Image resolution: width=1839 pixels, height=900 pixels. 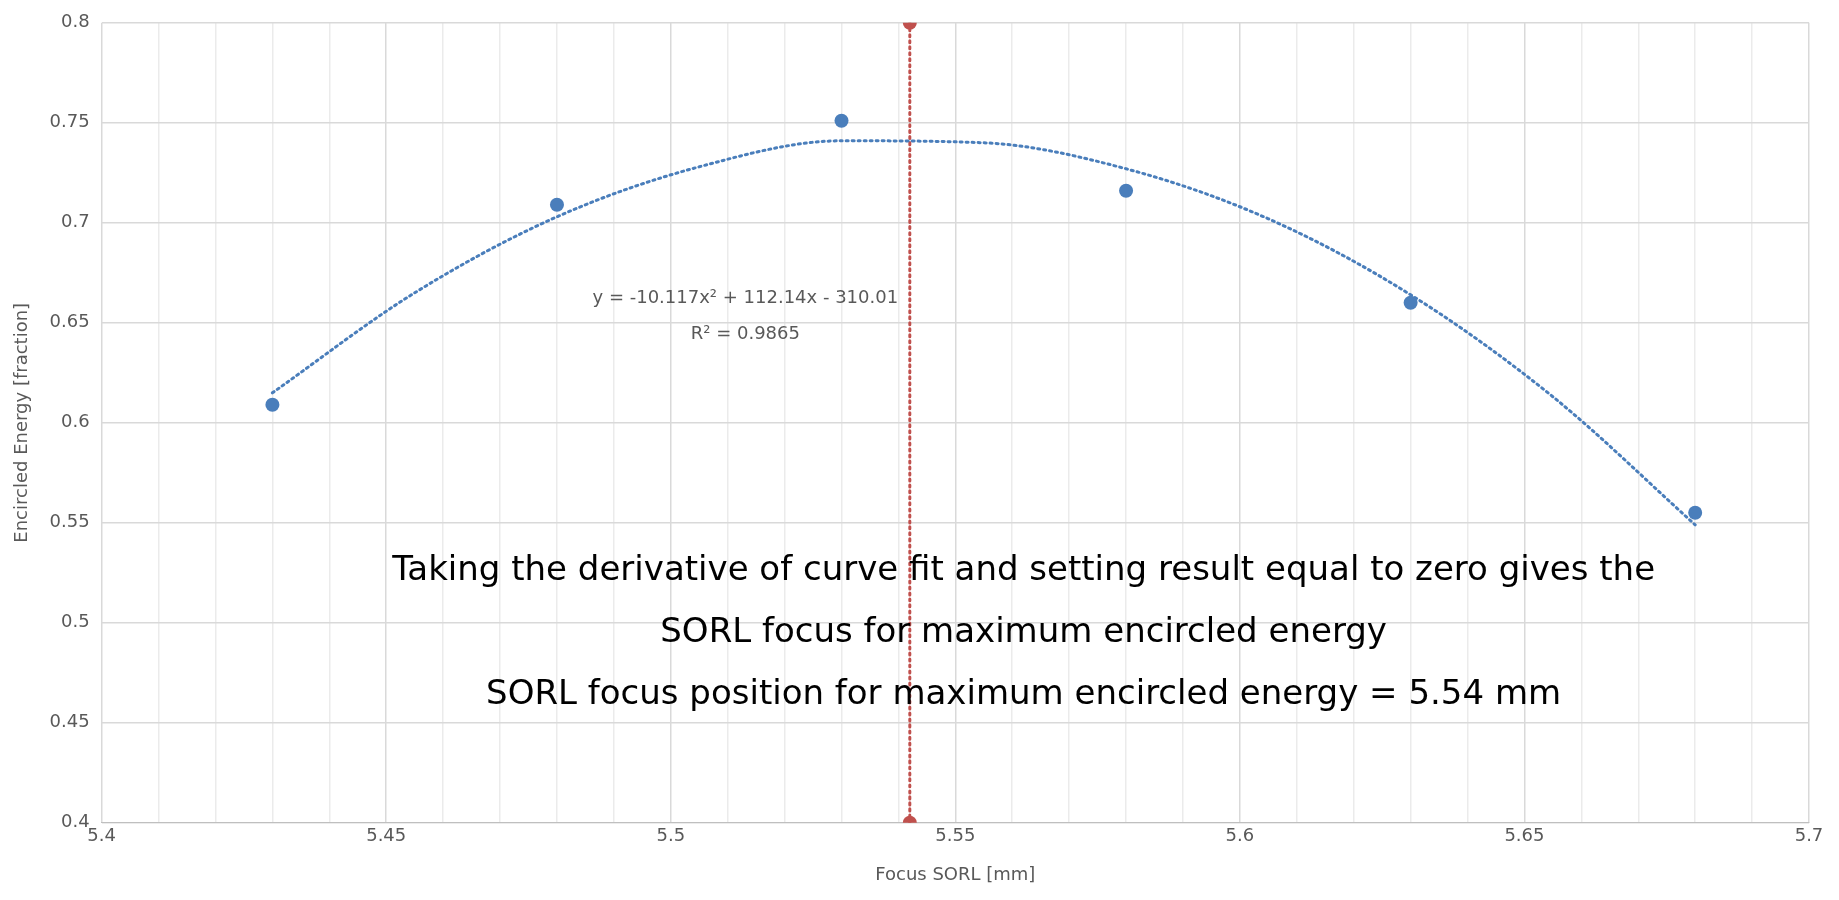 What do you see at coordinates (1809, 835) in the screenshot?
I see `x-tick-label: 5.7` at bounding box center [1809, 835].